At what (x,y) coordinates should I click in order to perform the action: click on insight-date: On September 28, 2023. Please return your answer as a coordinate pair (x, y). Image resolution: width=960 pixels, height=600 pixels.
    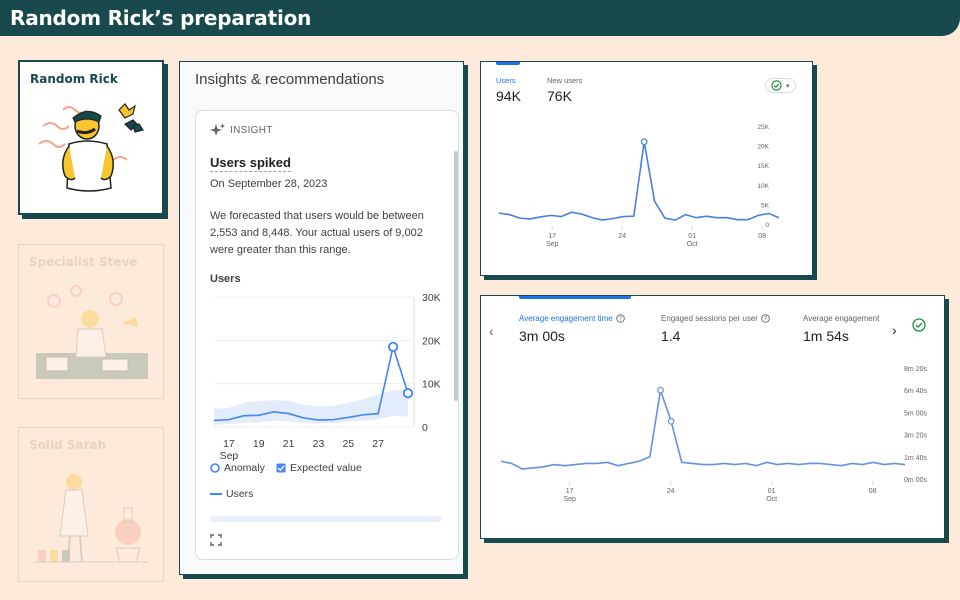
    Looking at the image, I should click on (269, 184).